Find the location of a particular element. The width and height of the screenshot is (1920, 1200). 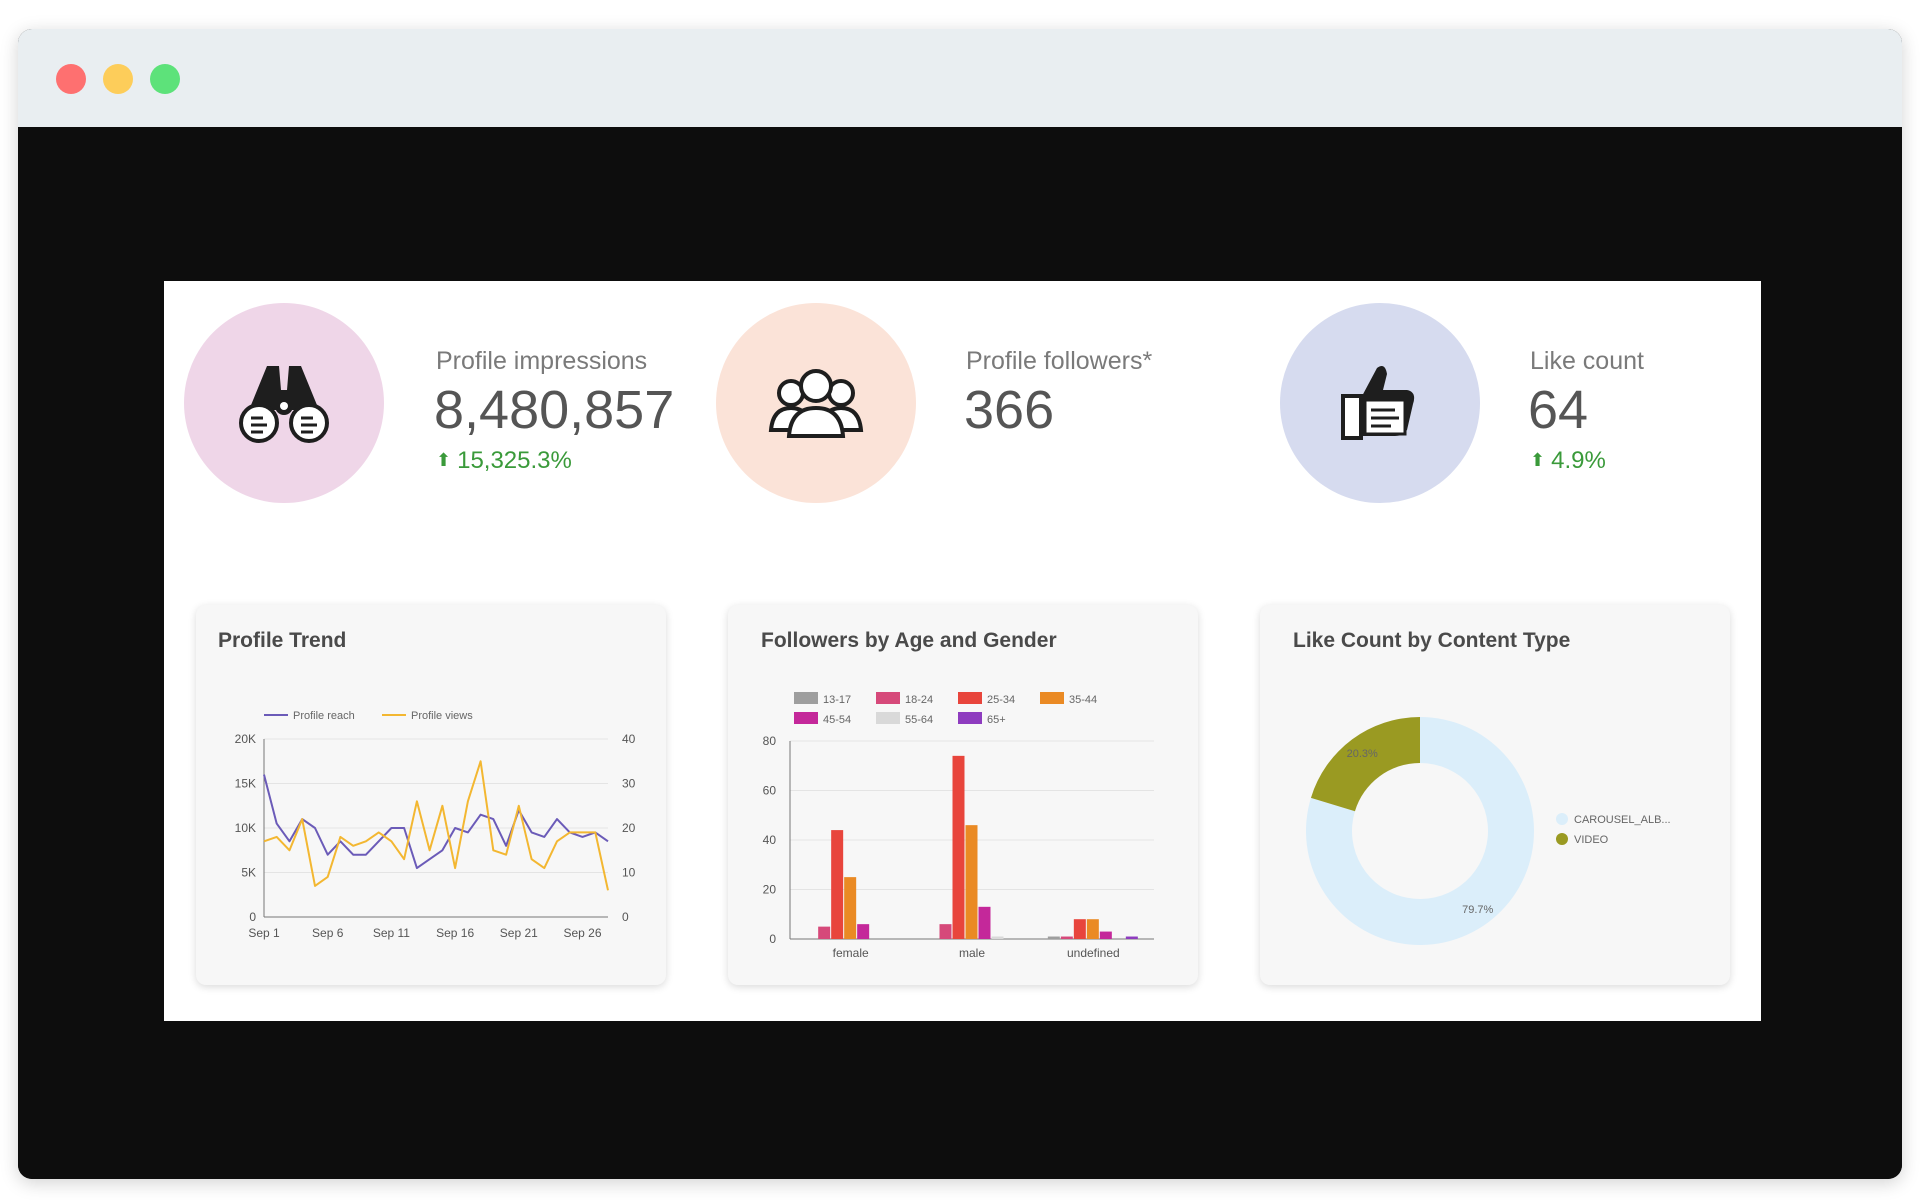

y-right-tick-label: 10 is located at coordinates (629, 873).